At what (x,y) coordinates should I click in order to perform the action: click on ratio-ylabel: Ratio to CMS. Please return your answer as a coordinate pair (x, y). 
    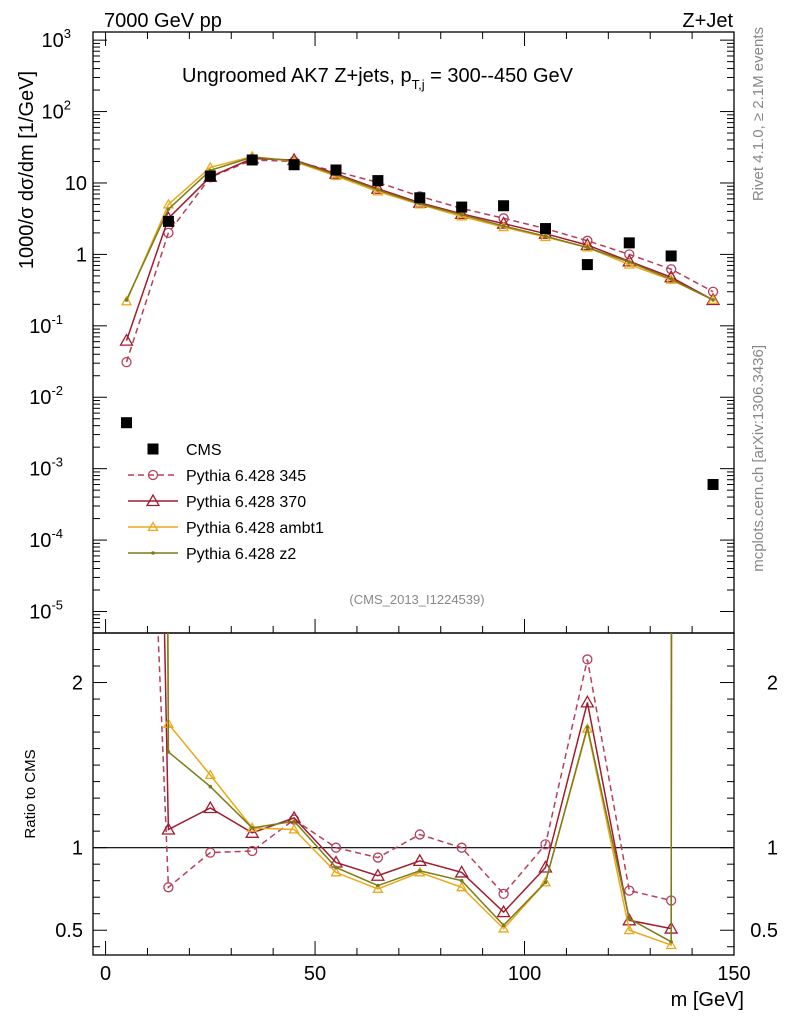
    Looking at the image, I should click on (30, 793).